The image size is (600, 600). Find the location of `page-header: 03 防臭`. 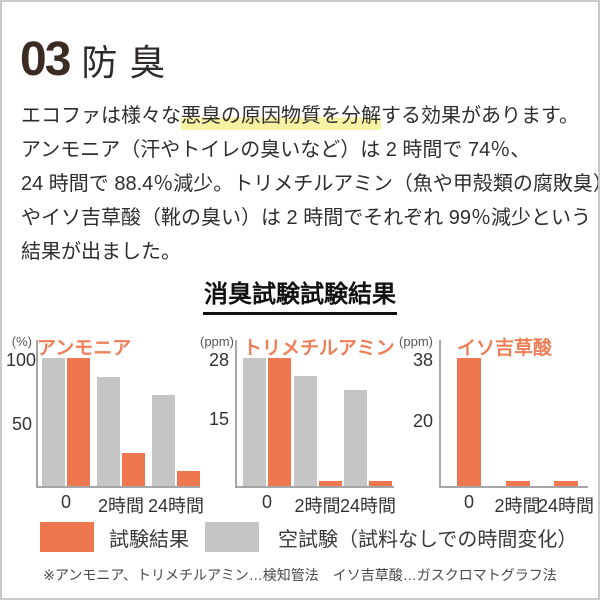

page-header: 03 防臭 is located at coordinates (98, 59).